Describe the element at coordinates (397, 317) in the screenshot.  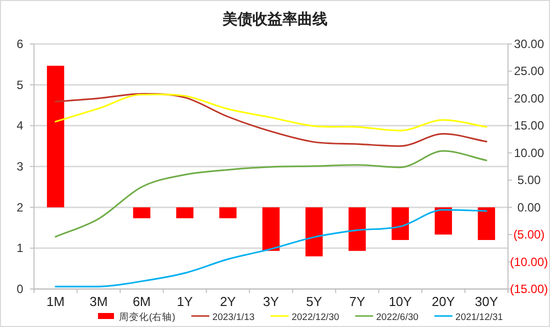
I see `legend-label: 2022/6/30` at that location.